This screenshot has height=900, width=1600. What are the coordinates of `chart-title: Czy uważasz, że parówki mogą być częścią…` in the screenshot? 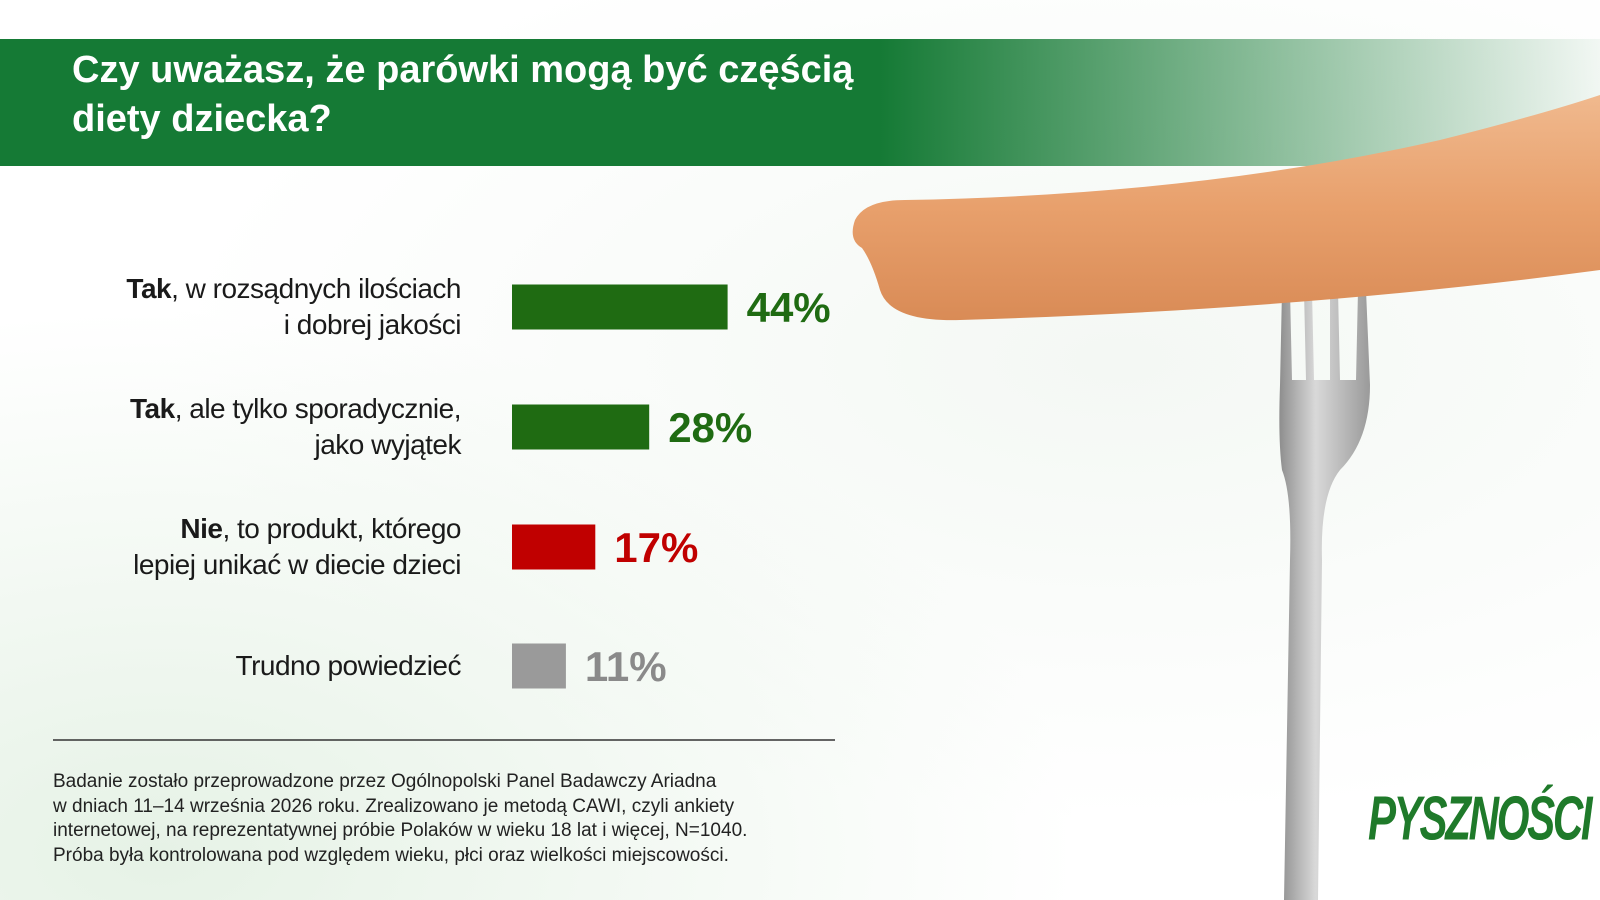 It's located at (463, 94).